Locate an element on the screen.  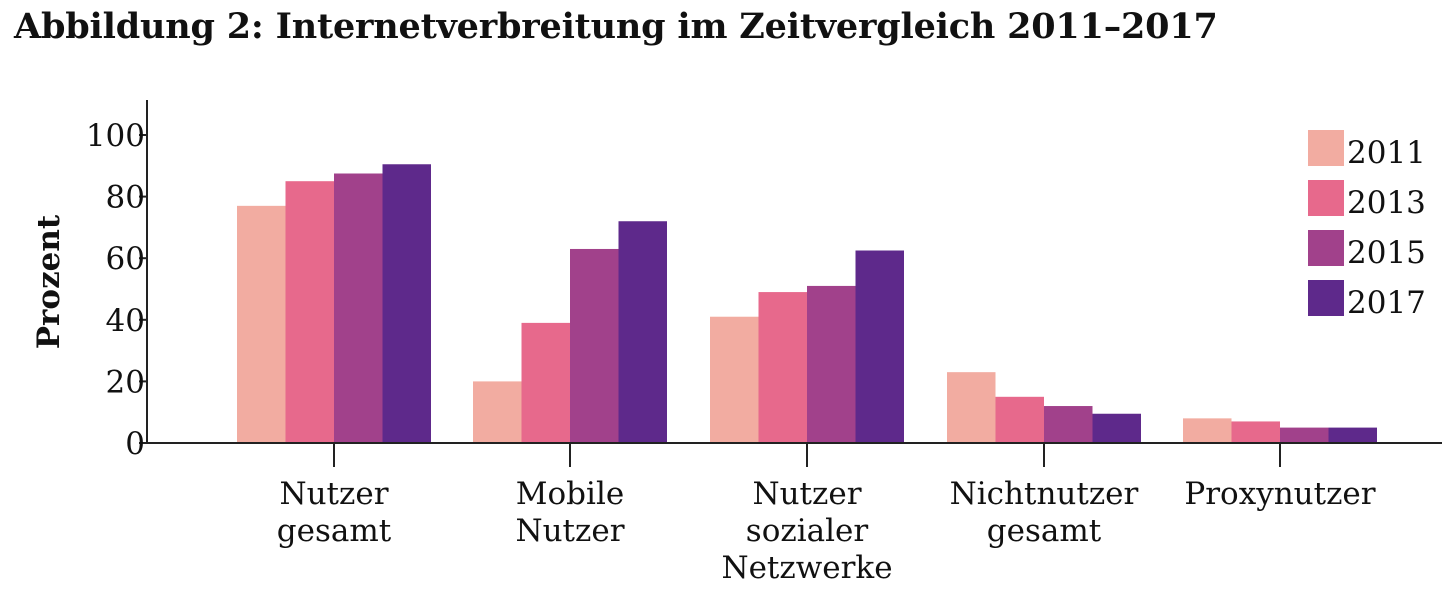
x-tick-label: Mobile Nutzer is located at coordinates (569, 512).